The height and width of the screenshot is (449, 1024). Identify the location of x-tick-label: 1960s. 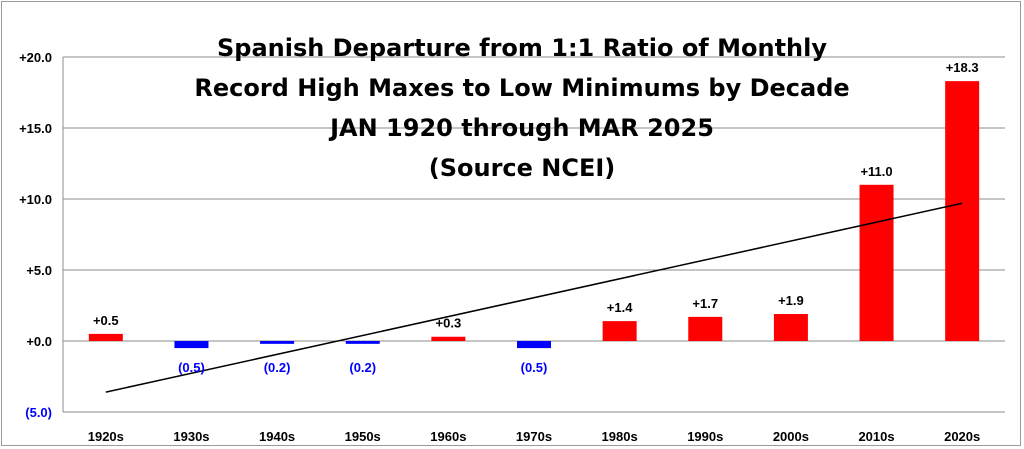
(448, 436).